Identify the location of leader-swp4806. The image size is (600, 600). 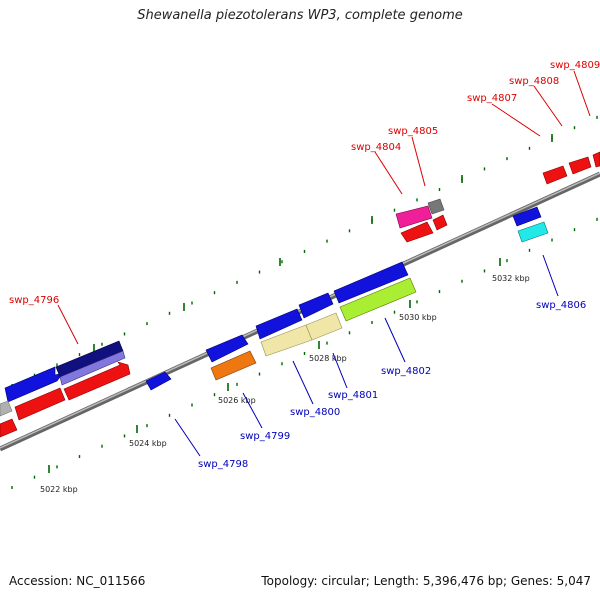
(550, 275).